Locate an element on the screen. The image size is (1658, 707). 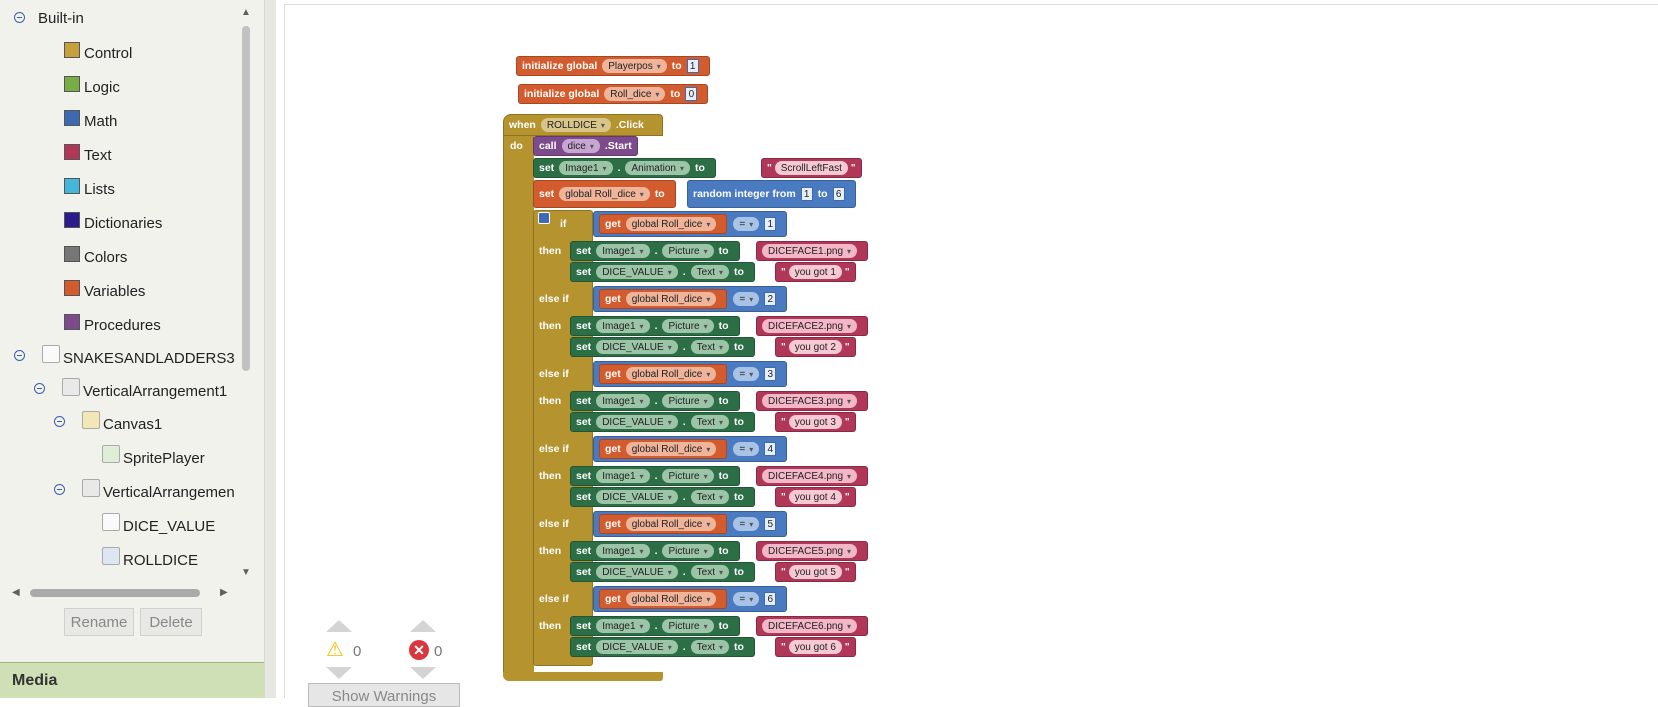
text-value: you got 3 is located at coordinates (815, 422).